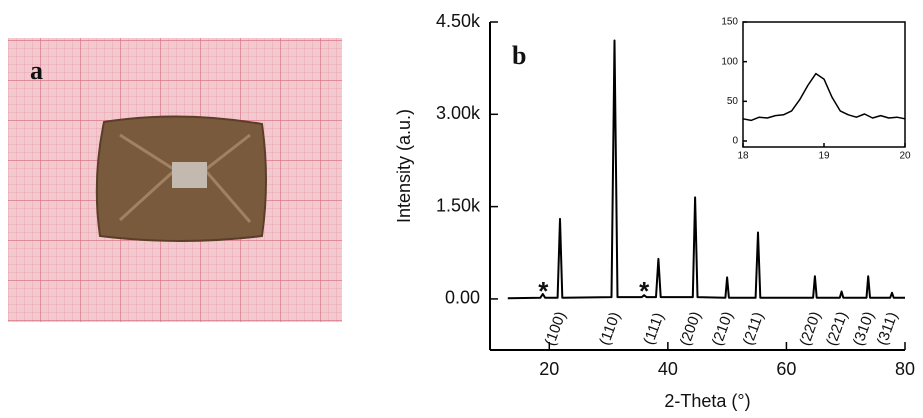 This screenshot has width=923, height=418. What do you see at coordinates (189, 175) in the screenshot?
I see `sample-center` at bounding box center [189, 175].